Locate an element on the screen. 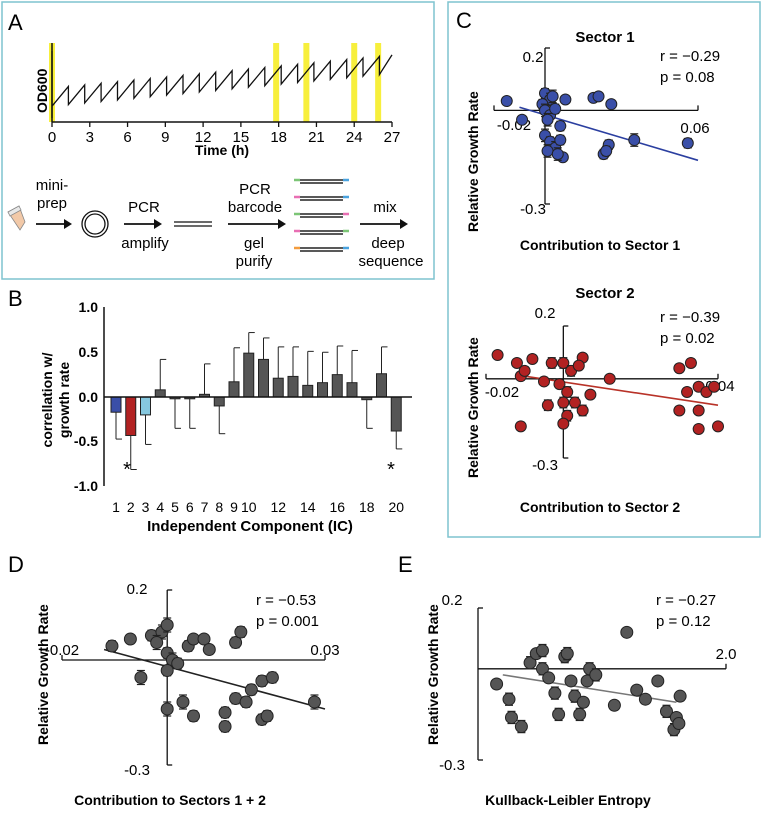 This screenshot has height=813, width=763. c2-ylabel: Relative Growth Rate is located at coordinates (473, 407).